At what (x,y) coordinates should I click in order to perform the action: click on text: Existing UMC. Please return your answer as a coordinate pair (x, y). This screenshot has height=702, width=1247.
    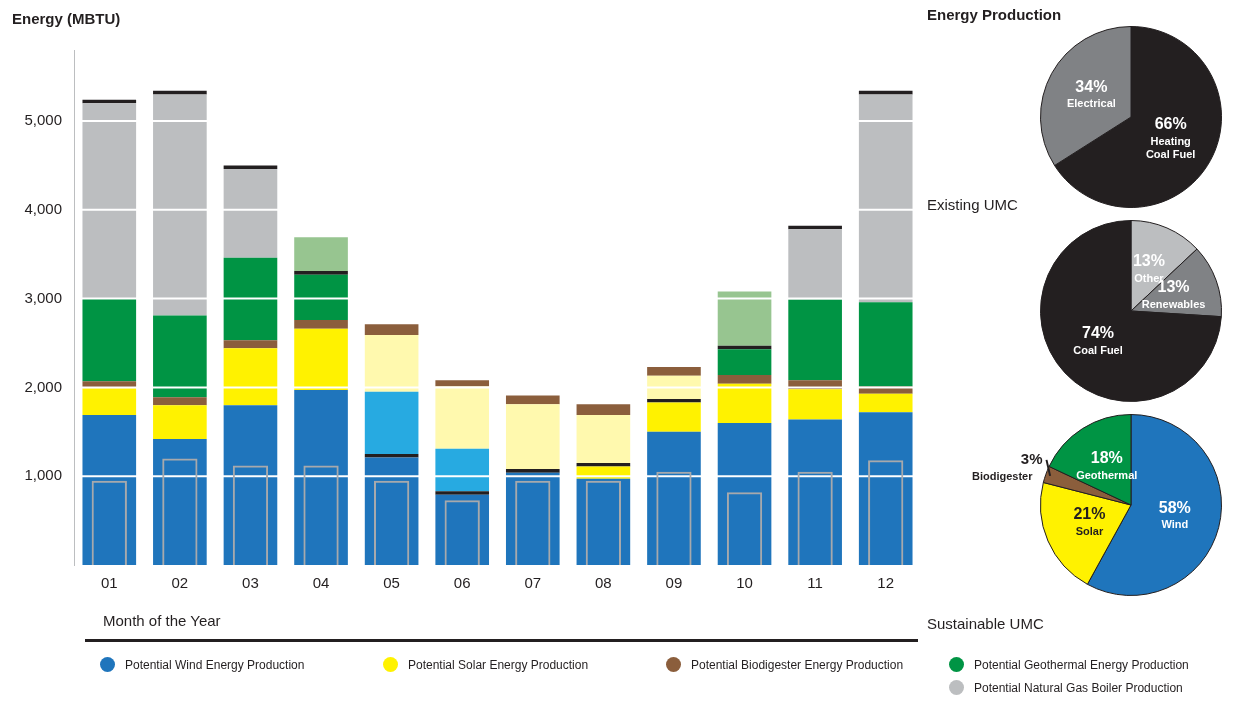
    Looking at the image, I should click on (972, 204).